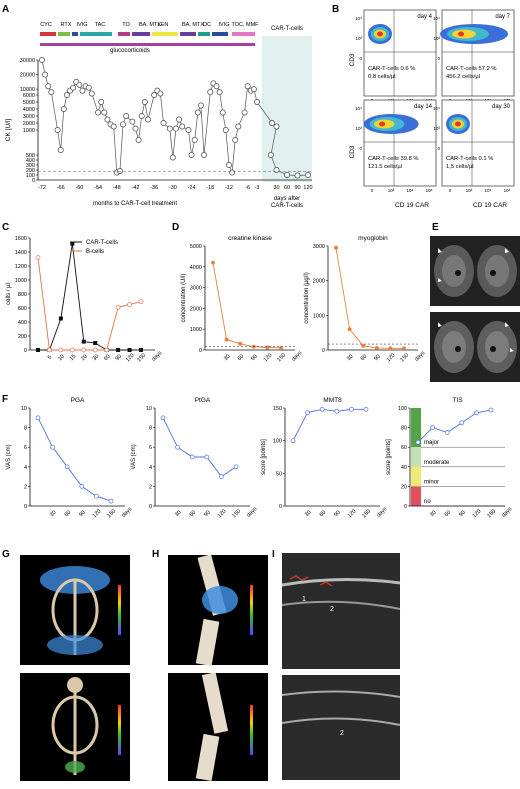  What do you see at coordinates (66, 665) in the screenshot?
I see `panel-g-images: G` at bounding box center [66, 665].